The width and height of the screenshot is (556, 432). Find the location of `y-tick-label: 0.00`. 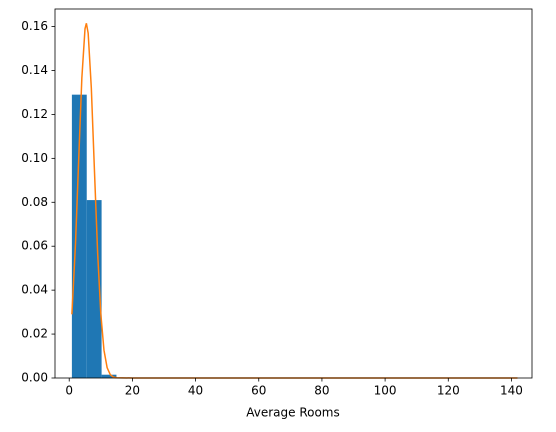

y-tick-label: 0.00 is located at coordinates (34, 378).